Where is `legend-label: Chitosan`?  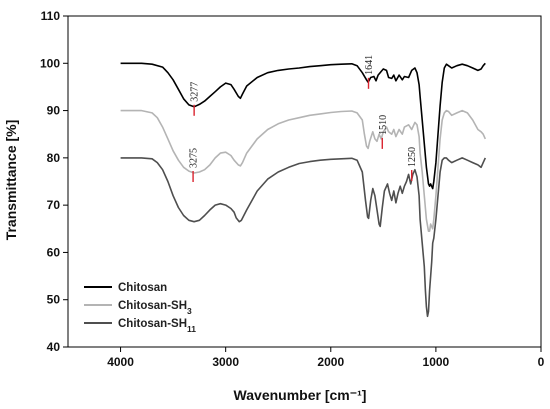 legend-label: Chitosan is located at coordinates (142, 288).